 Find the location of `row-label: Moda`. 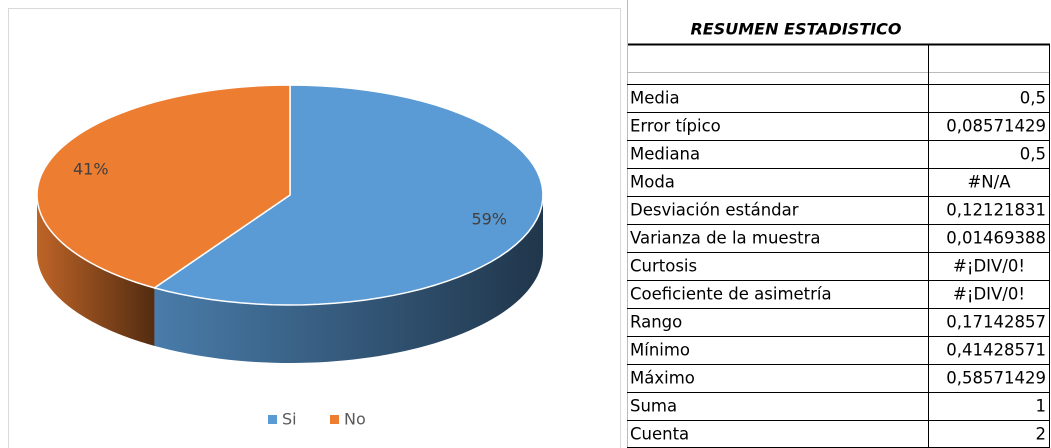

row-label: Moda is located at coordinates (652, 182).